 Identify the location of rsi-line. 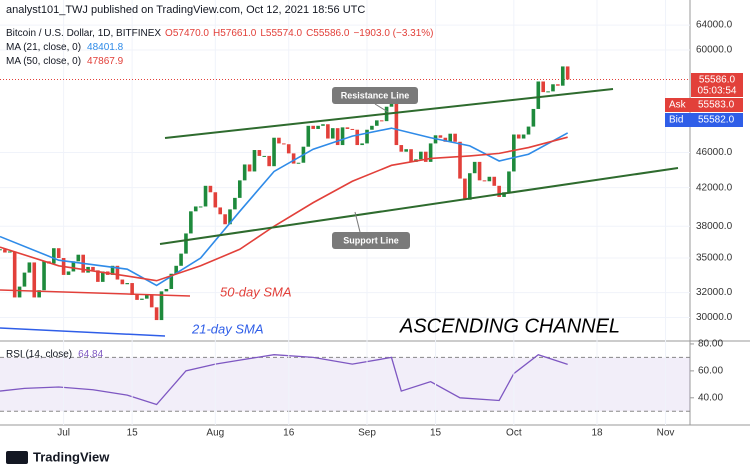
(284, 379).